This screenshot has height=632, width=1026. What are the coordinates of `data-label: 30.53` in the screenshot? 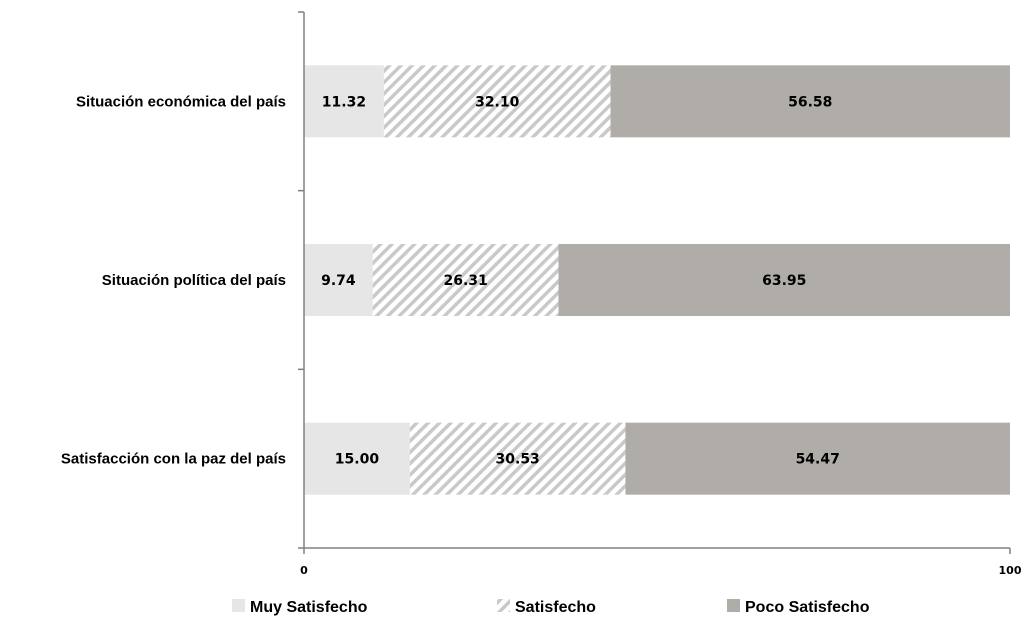 It's located at (518, 460).